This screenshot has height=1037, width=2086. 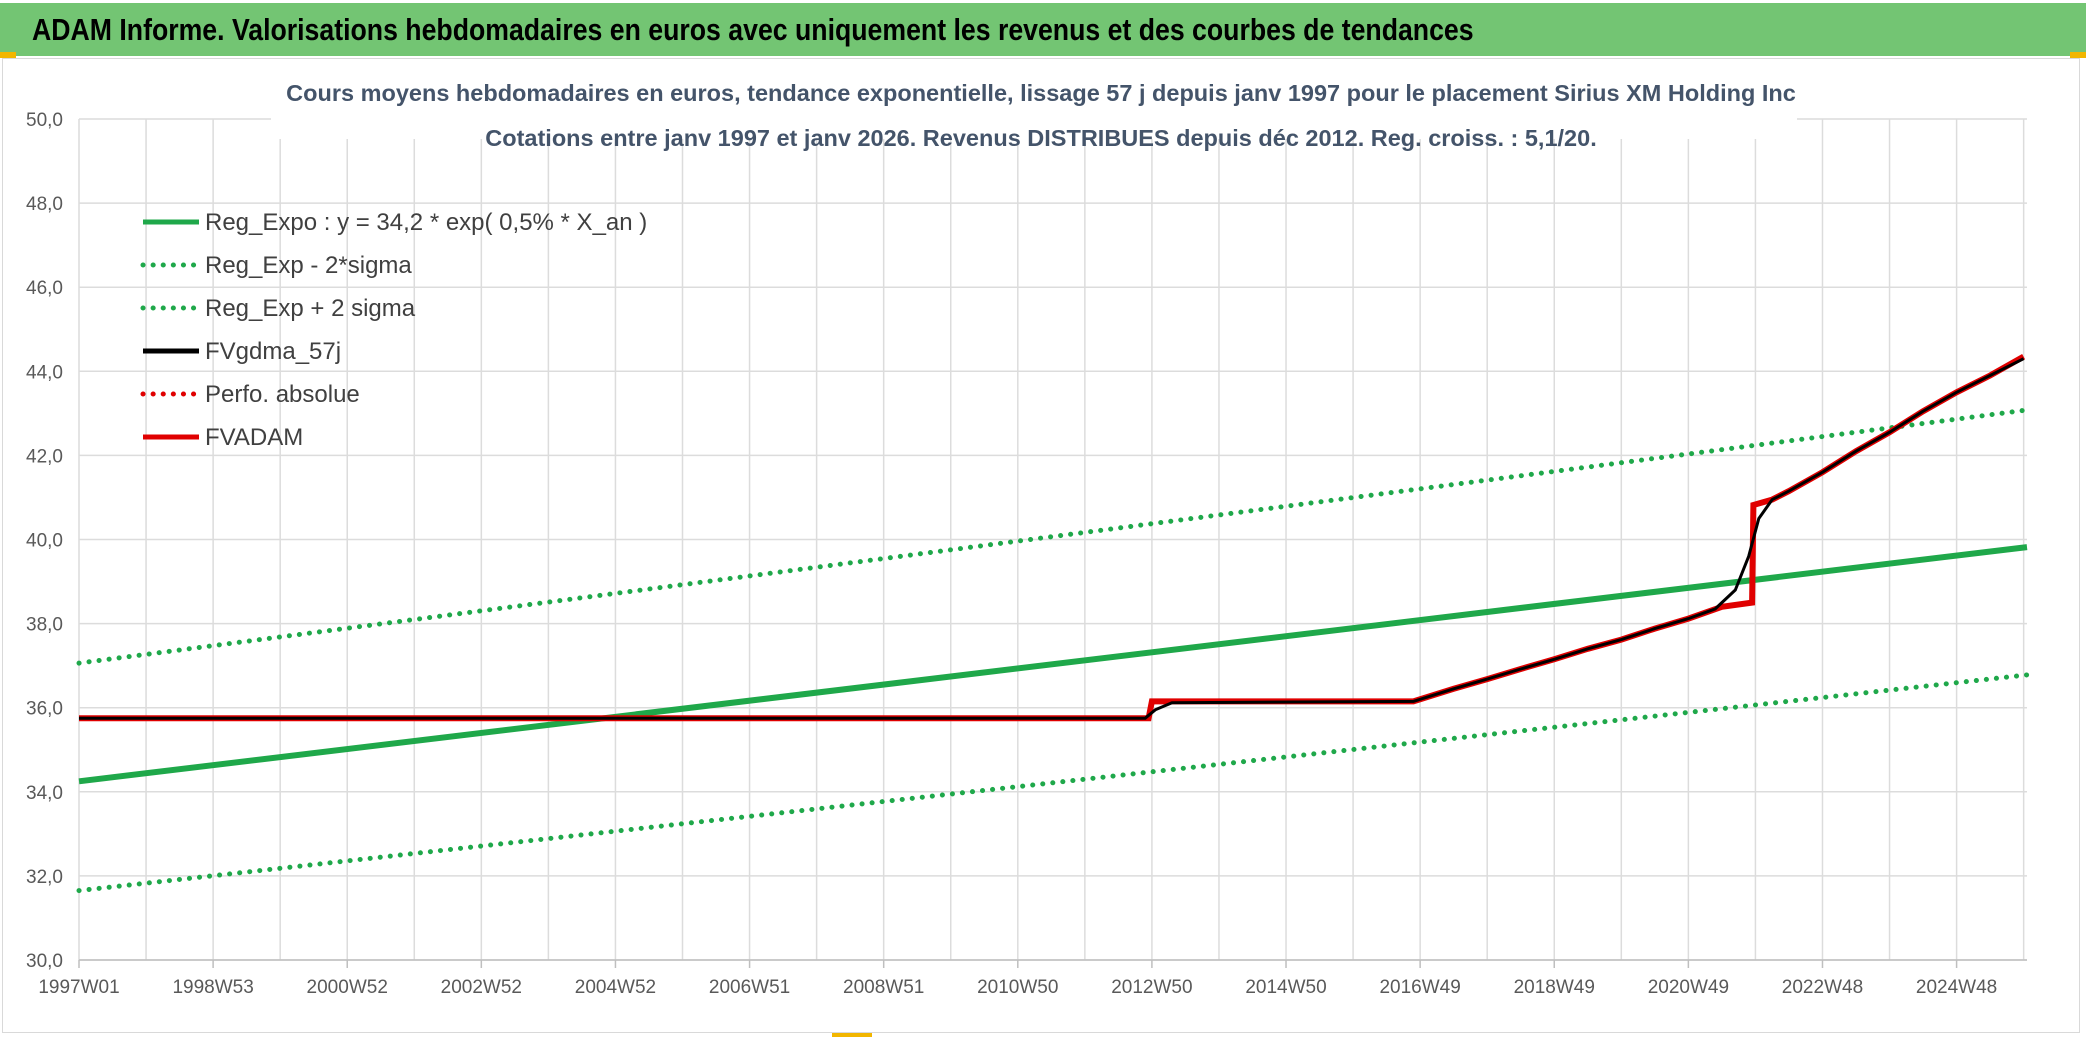 I want to click on legend-label: Reg_Exp + 2 sigma, so click(x=310, y=308).